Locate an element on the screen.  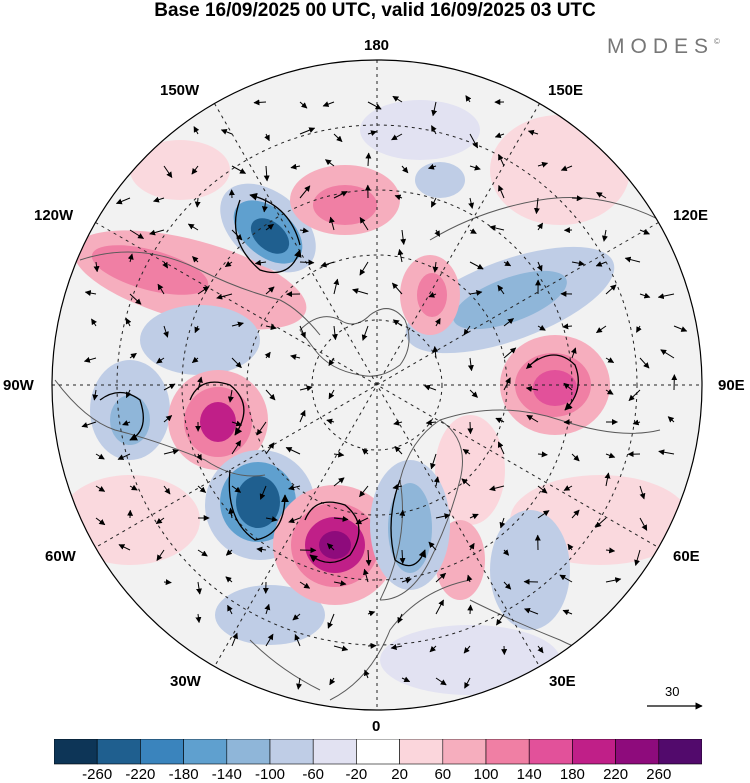
colorbar-tick-label: -260 is located at coordinates (97, 774).